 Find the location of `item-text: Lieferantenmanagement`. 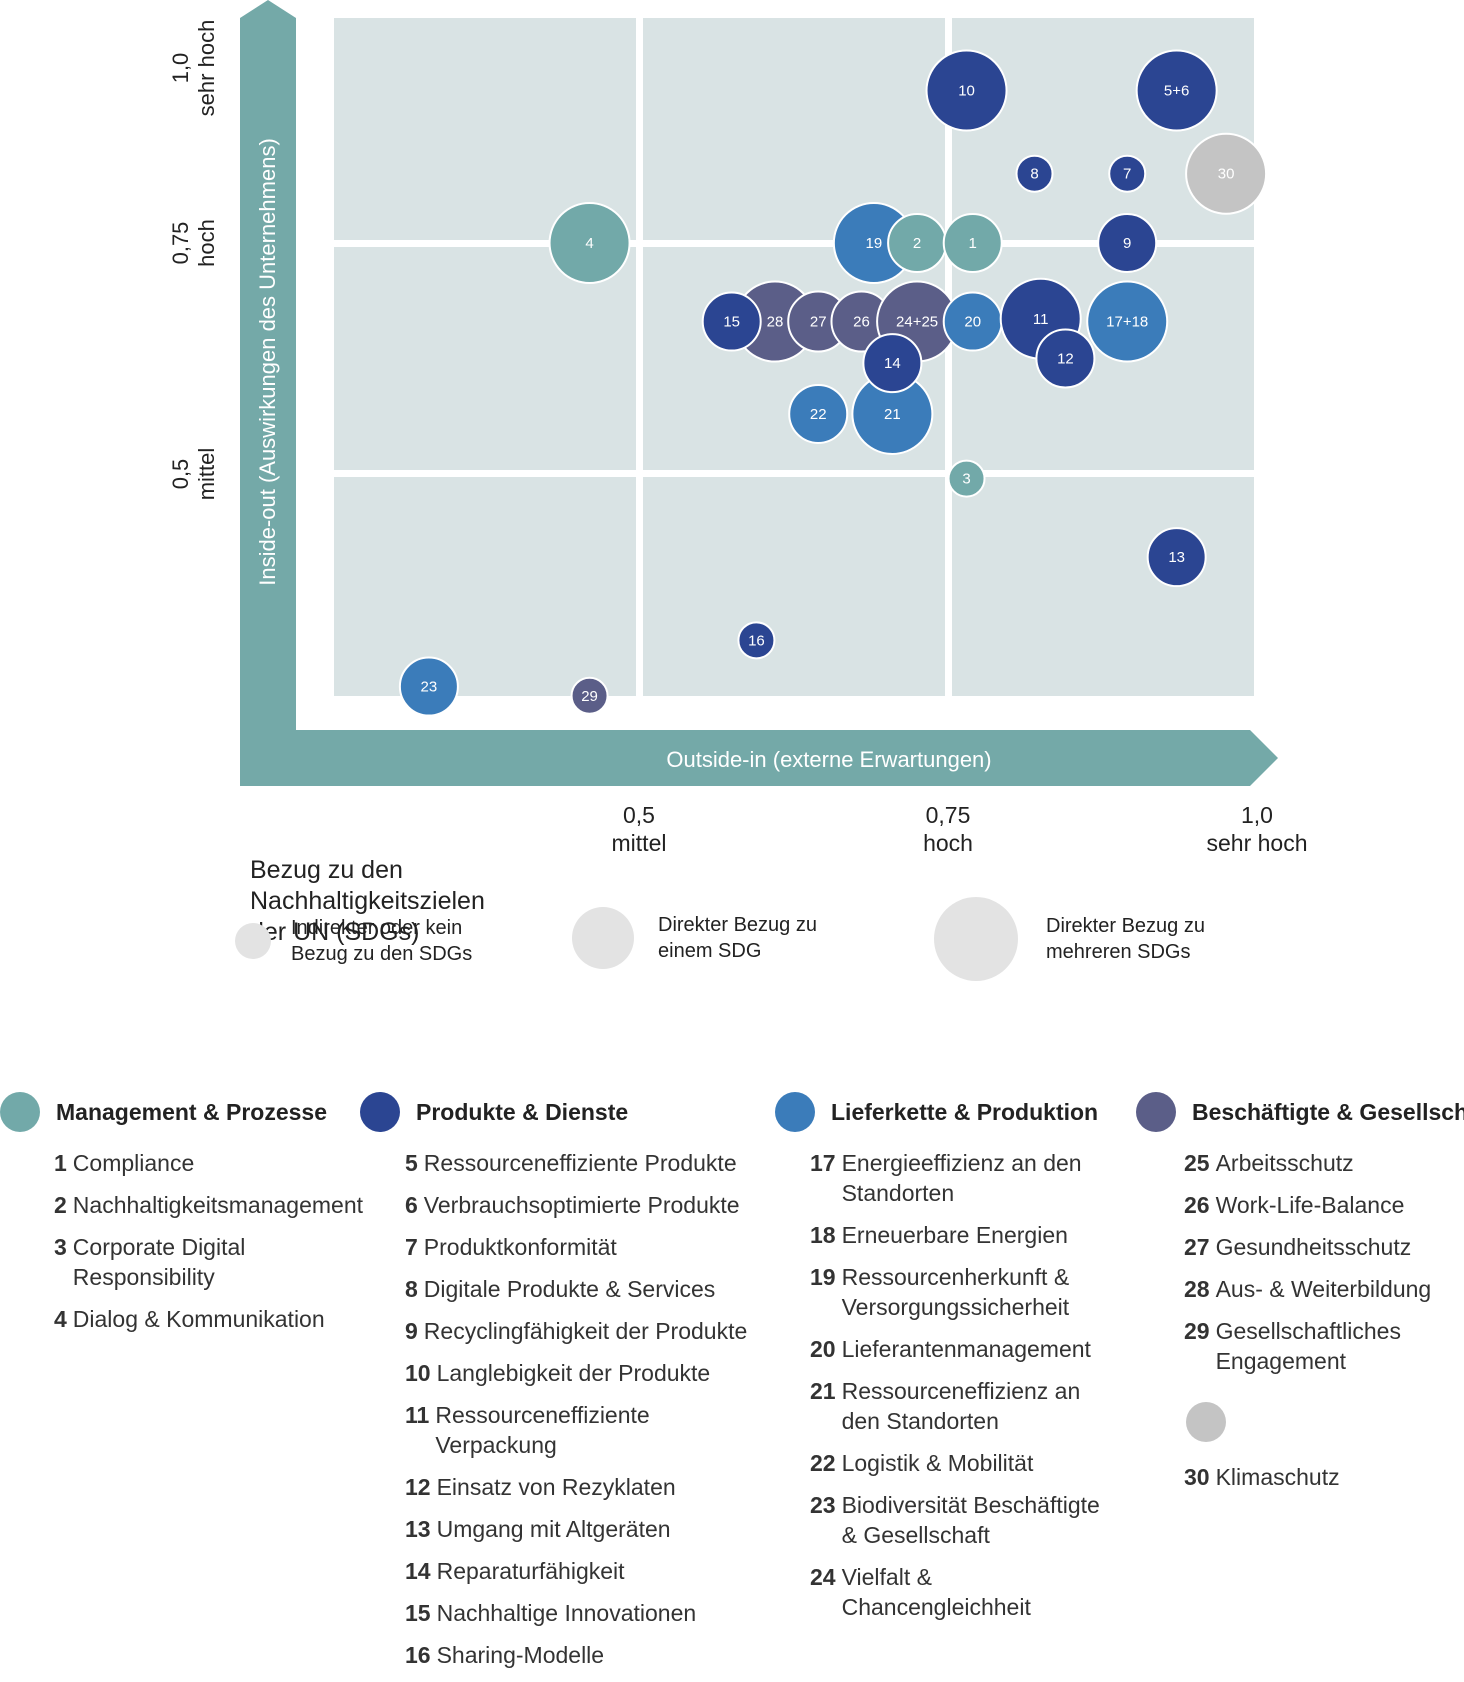

item-text: Lieferantenmanagement is located at coordinates (966, 1349).